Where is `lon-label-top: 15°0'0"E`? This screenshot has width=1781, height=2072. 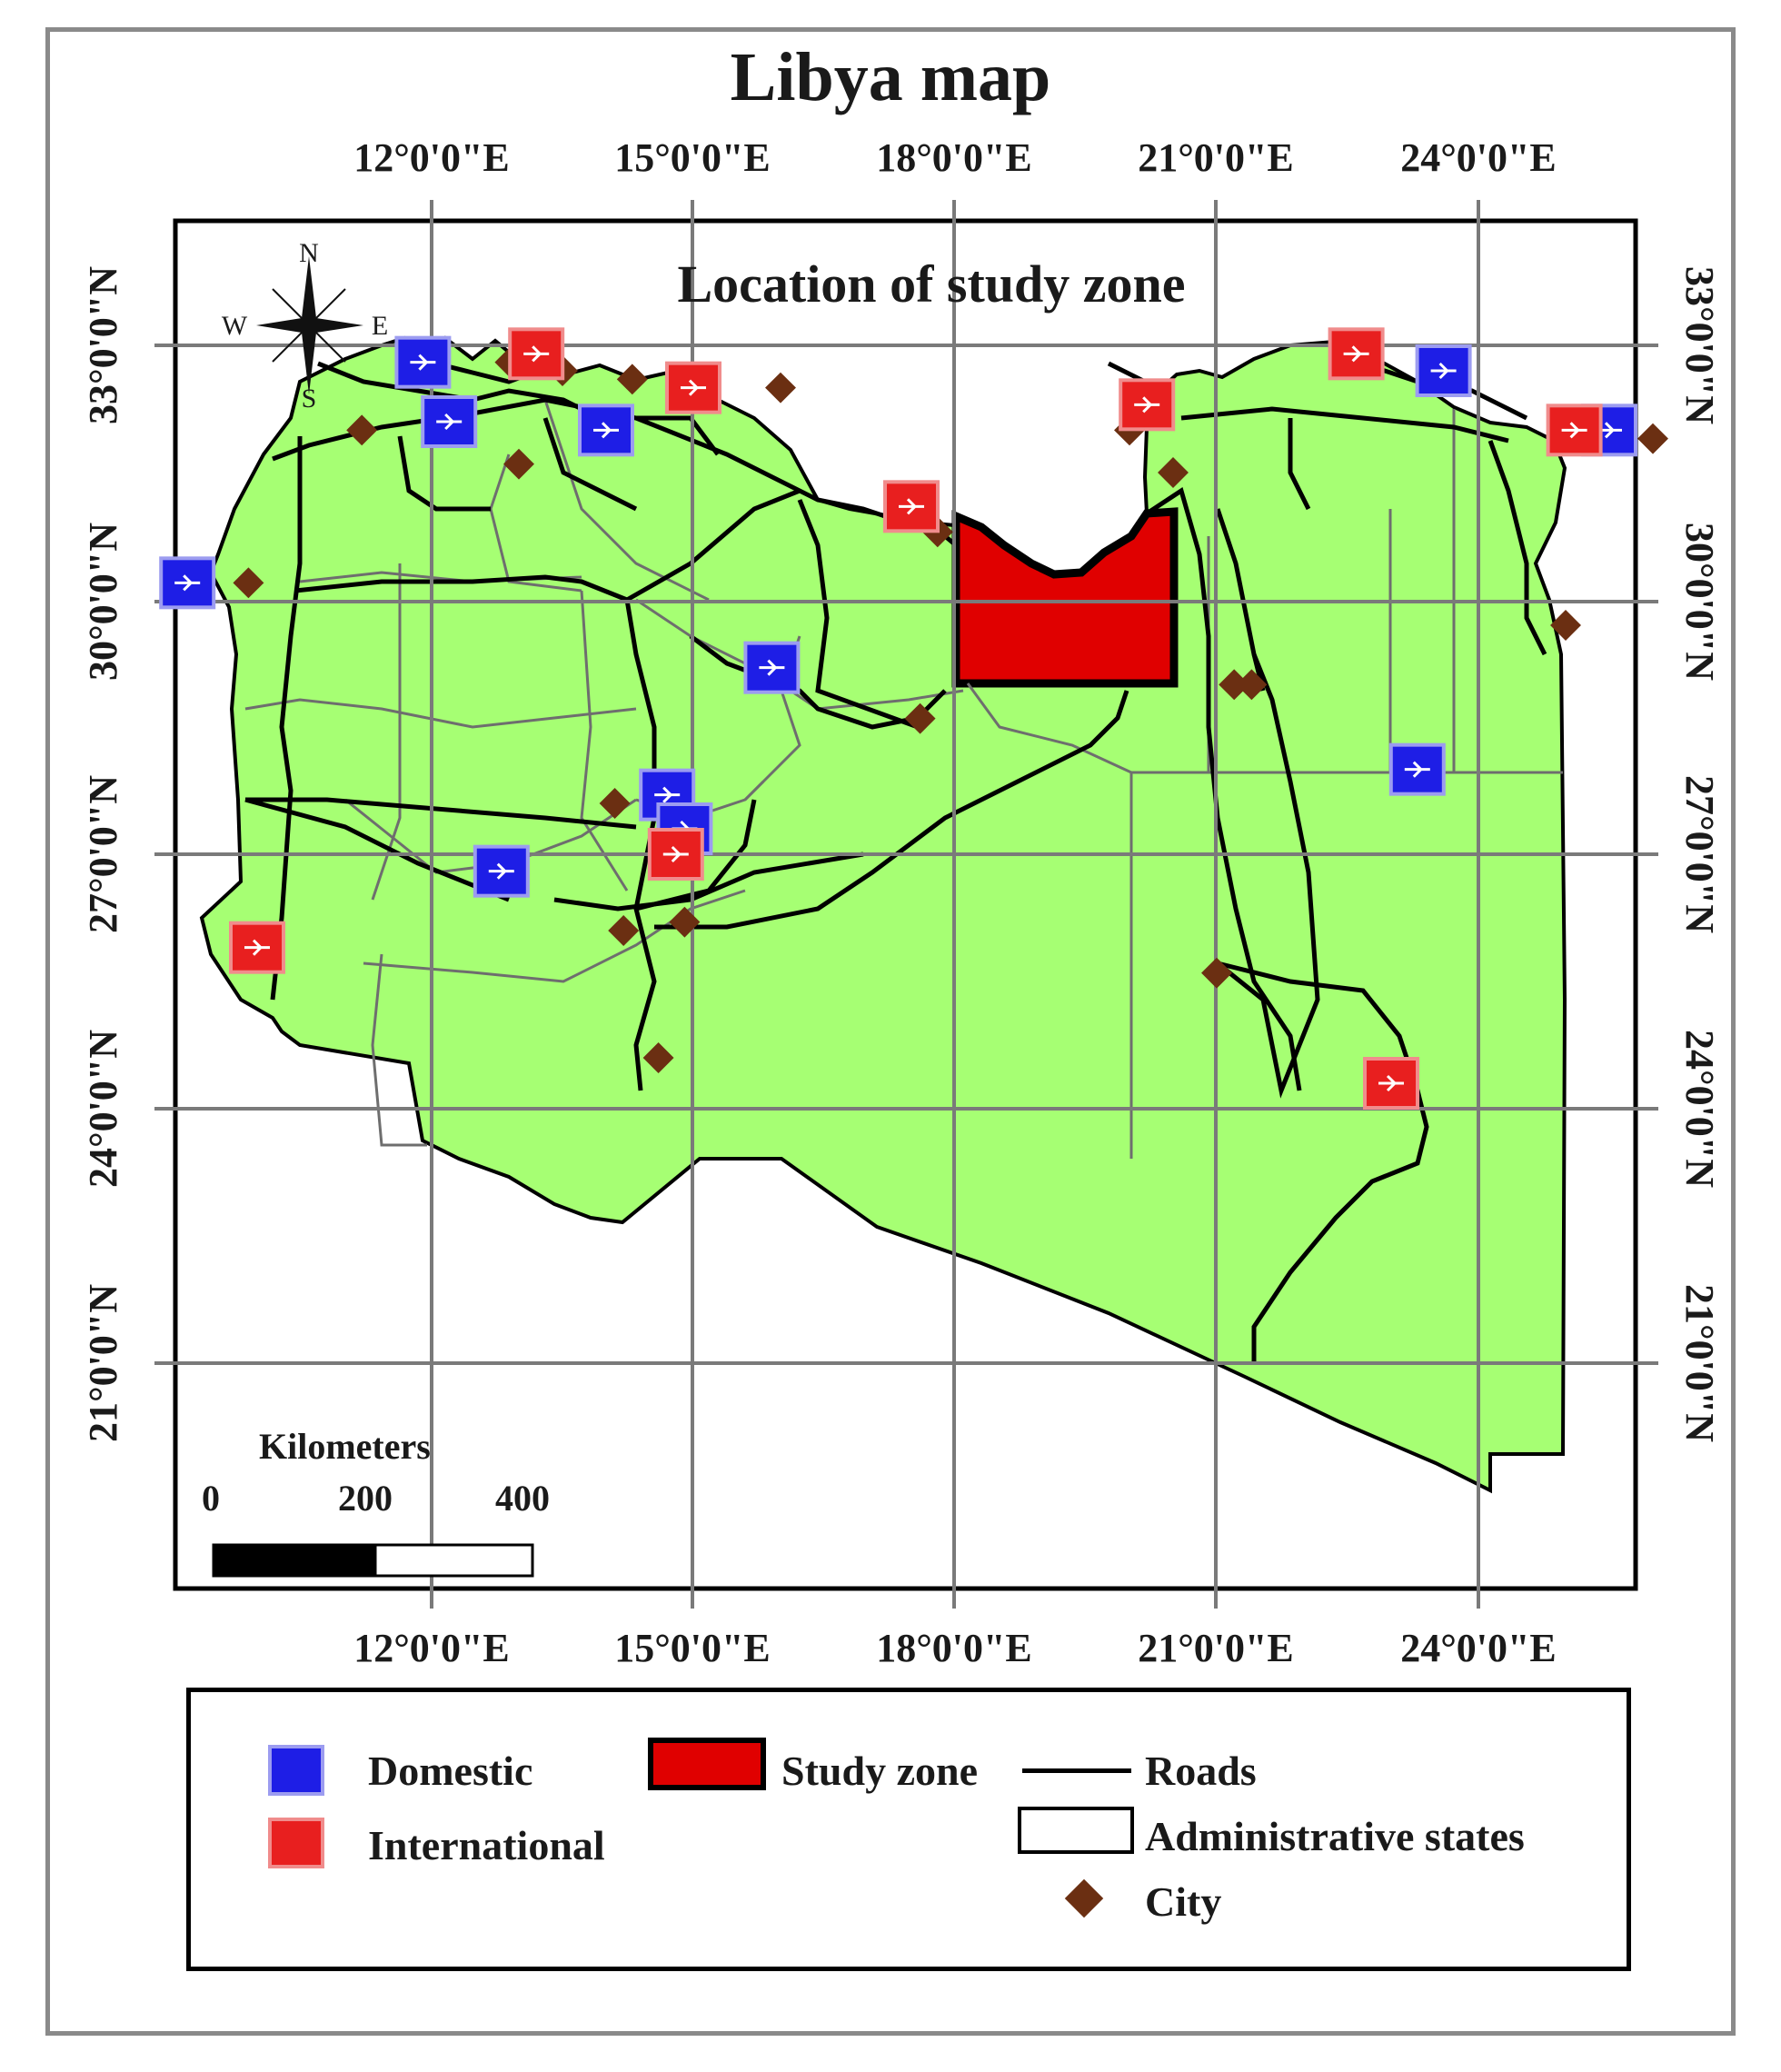 lon-label-top: 15°0'0"E is located at coordinates (692, 157).